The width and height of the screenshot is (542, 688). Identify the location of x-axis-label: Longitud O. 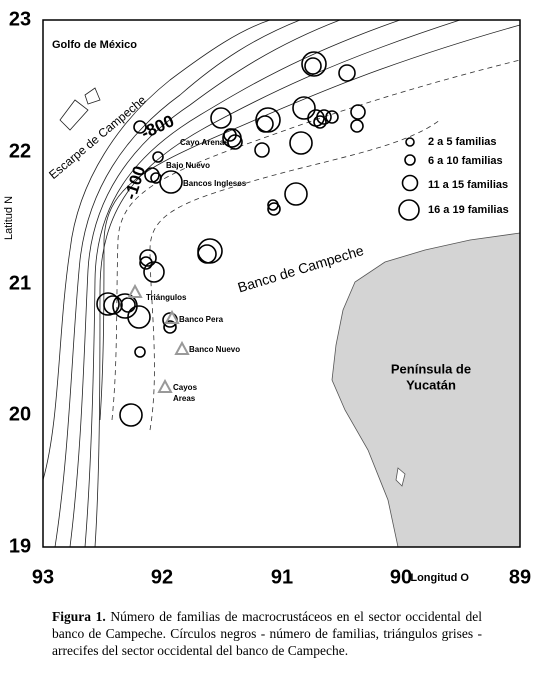
(439, 578).